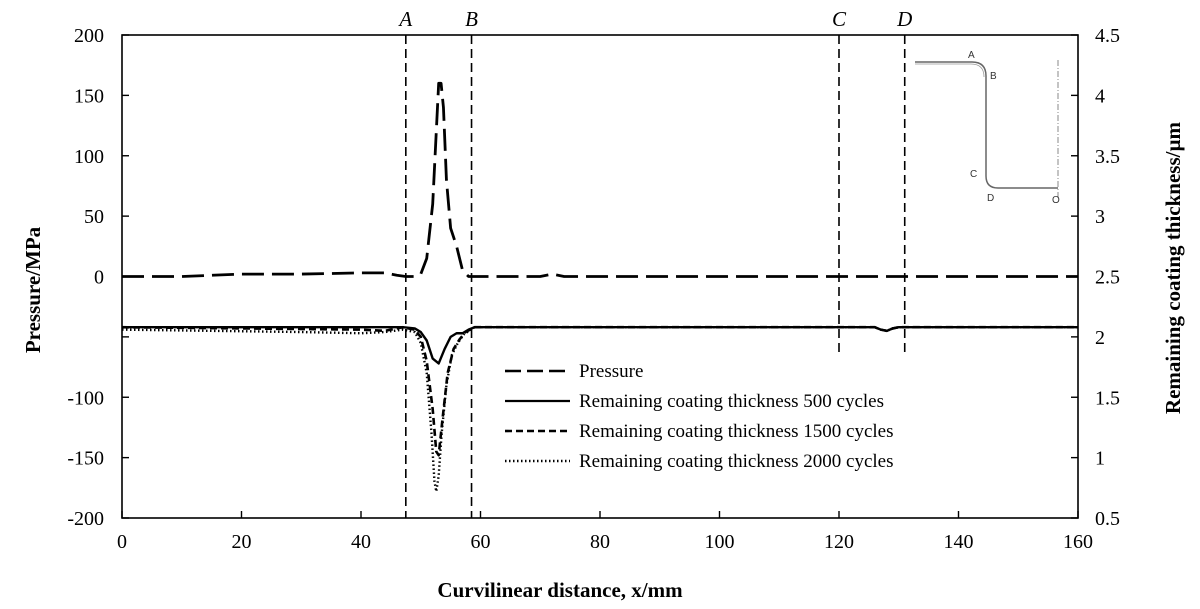 The height and width of the screenshot is (609, 1200). Describe the element at coordinates (242, 542) in the screenshot. I see `x-tick-label: 20` at that location.